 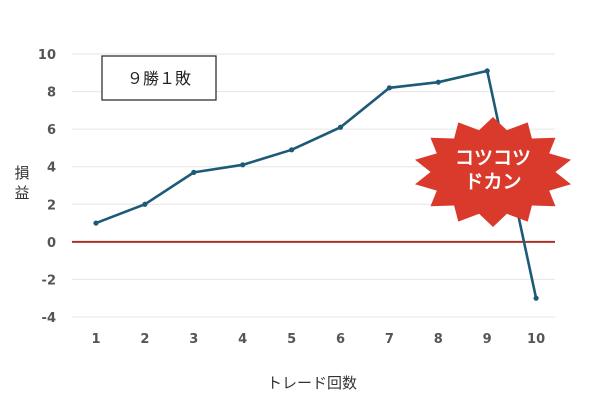 What do you see at coordinates (95, 339) in the screenshot?
I see `x-tick-label: 1` at bounding box center [95, 339].